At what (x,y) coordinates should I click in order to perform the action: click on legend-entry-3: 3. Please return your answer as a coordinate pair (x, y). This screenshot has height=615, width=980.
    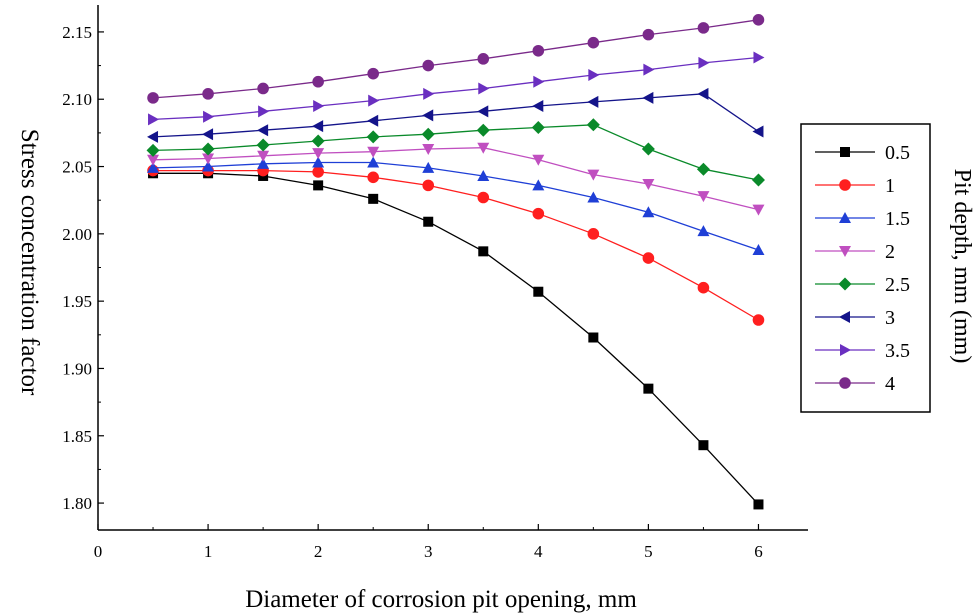
    Looking at the image, I should click on (855, 318).